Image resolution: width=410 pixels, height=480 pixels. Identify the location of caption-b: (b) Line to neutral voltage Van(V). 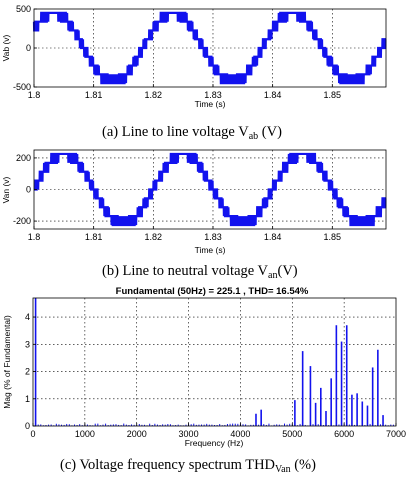
(200, 272).